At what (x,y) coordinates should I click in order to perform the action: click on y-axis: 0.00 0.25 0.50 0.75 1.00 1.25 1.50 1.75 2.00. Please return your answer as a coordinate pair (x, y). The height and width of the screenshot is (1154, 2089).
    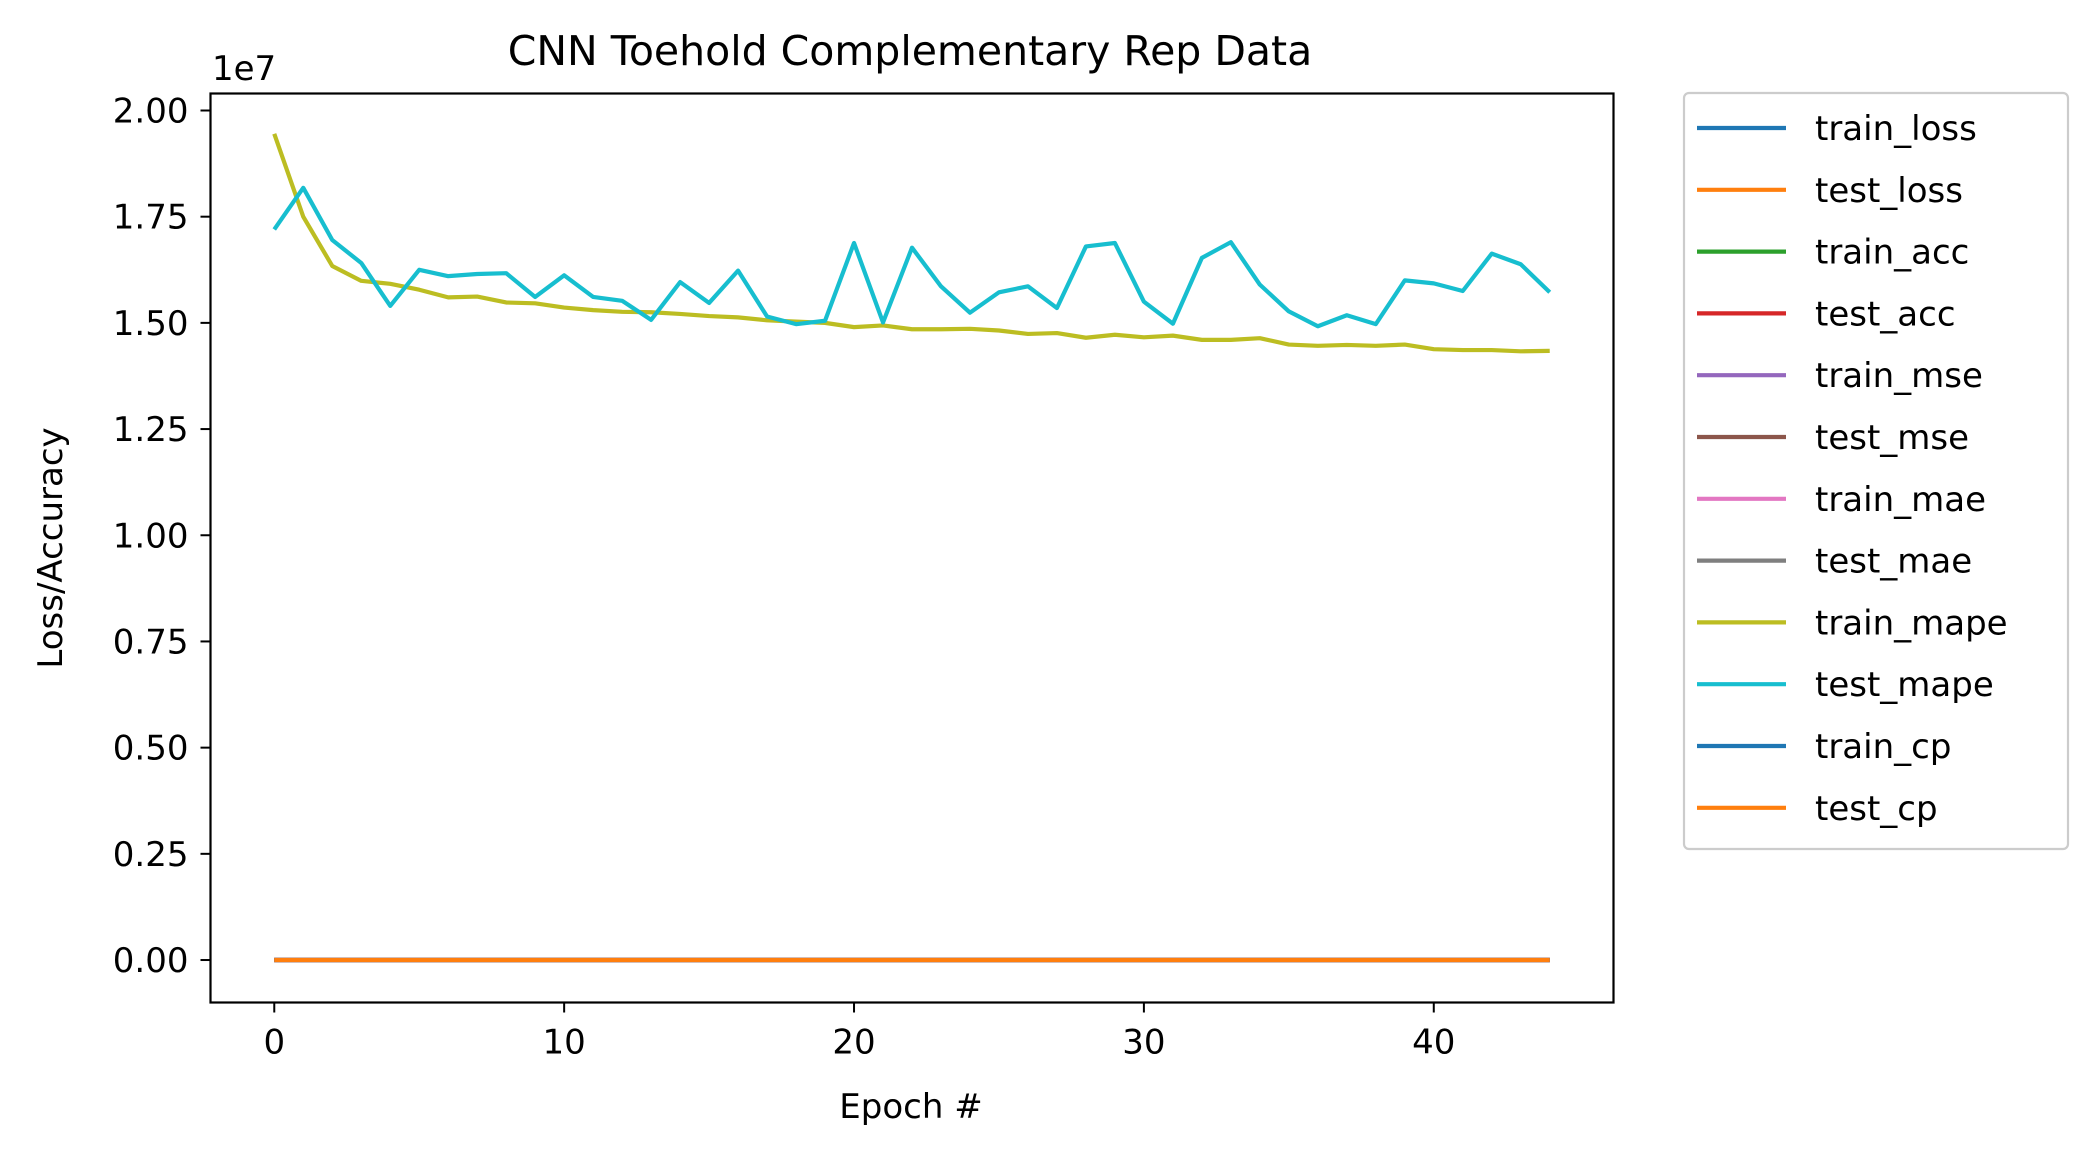
    Looking at the image, I should click on (162, 536).